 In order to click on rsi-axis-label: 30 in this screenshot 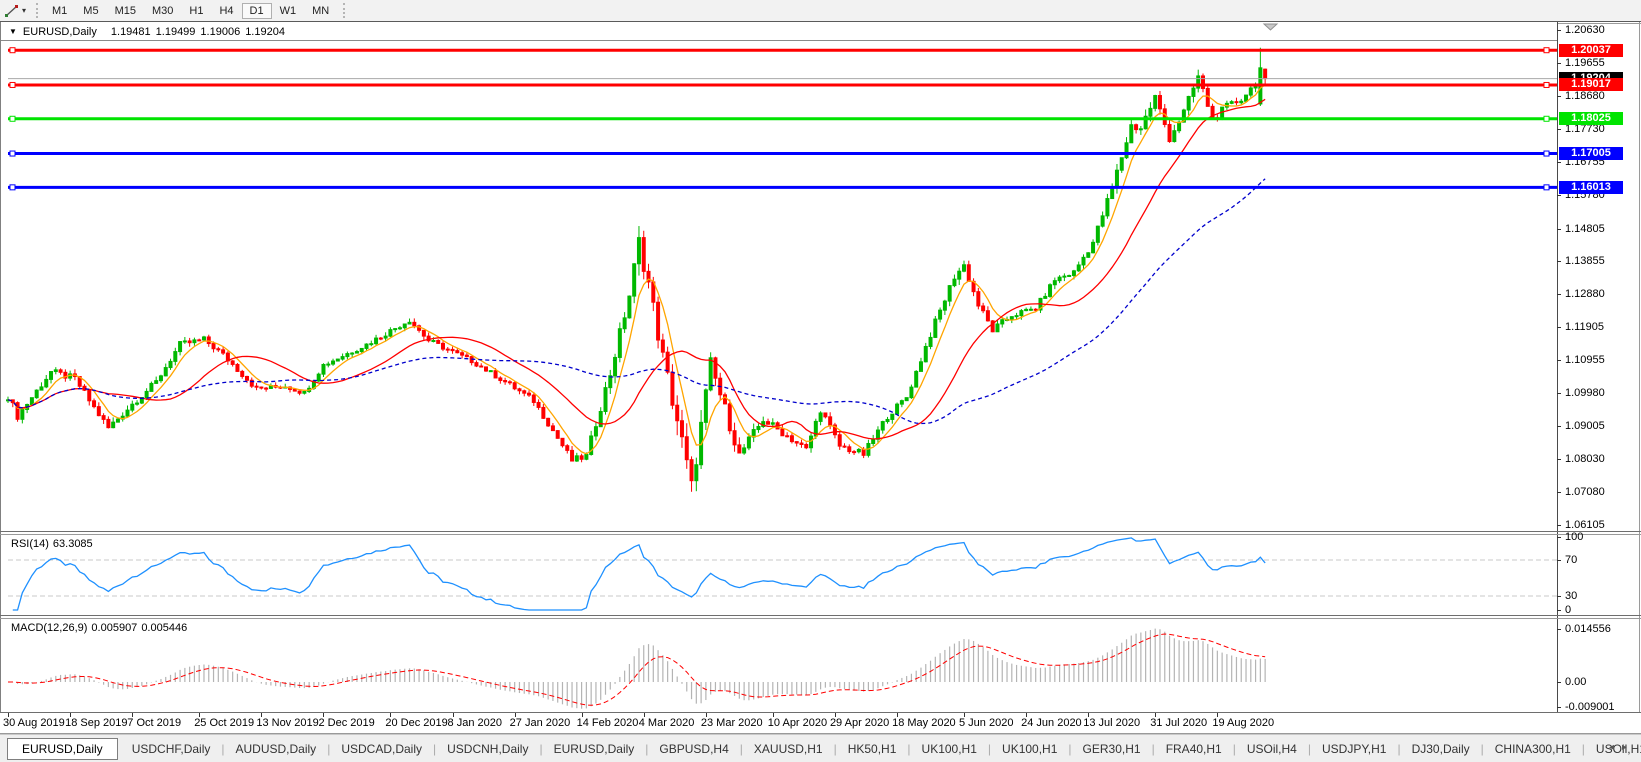, I will do `click(1571, 596)`.